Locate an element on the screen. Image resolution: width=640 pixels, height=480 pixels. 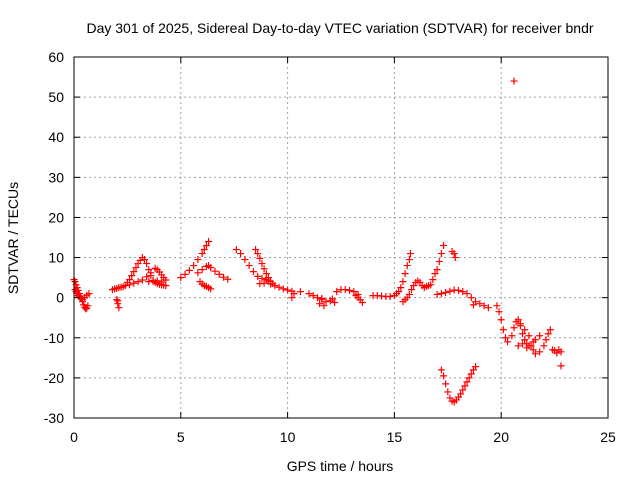
y-tick-label: 40 is located at coordinates (56, 137).